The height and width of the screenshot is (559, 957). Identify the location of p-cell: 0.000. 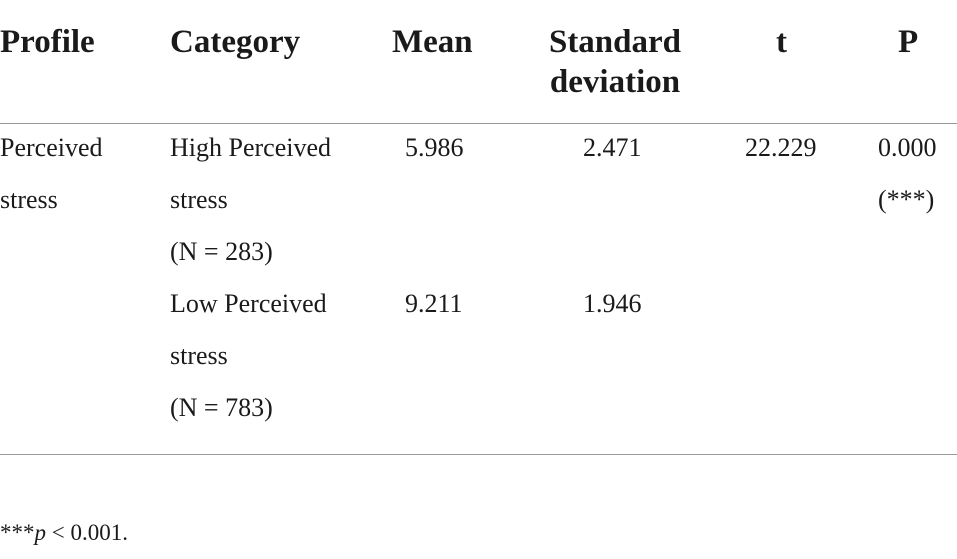
(907, 147).